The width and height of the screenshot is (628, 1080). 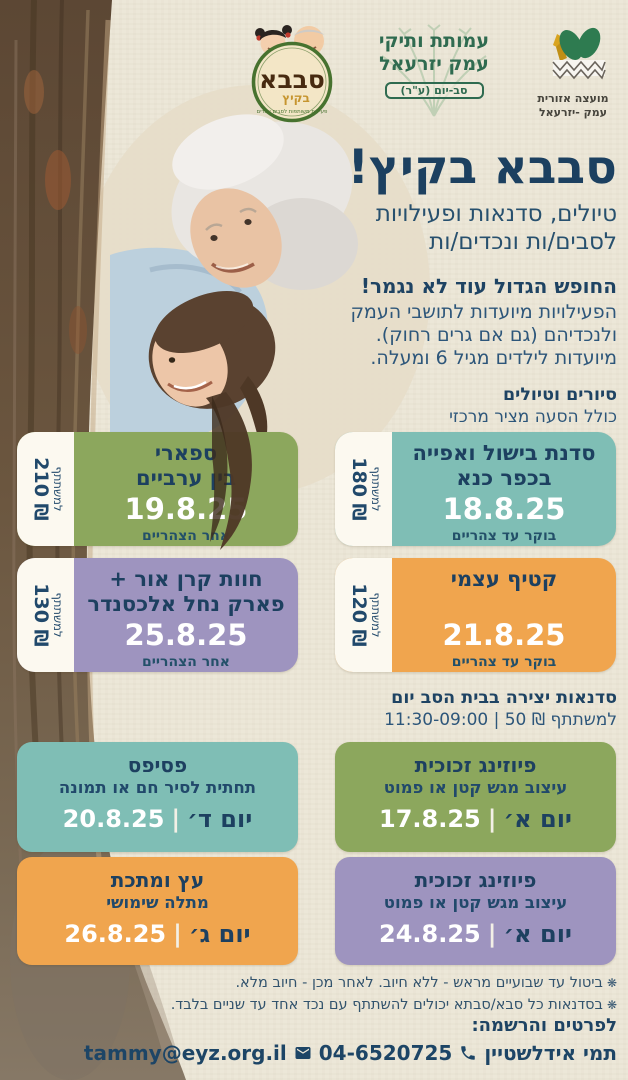 I want to click on sababa-logo-tagline: פעילות משותפות לסבים ונכדים, so click(x=292, y=112).